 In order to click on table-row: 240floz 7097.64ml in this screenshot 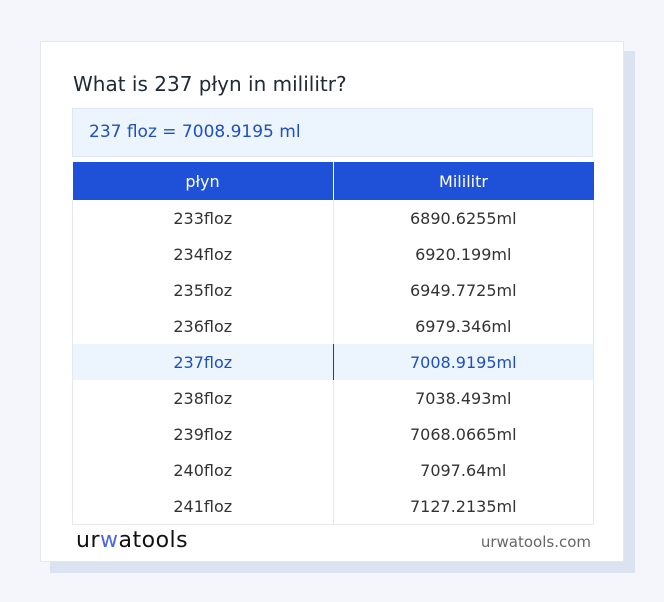, I will do `click(333, 470)`.